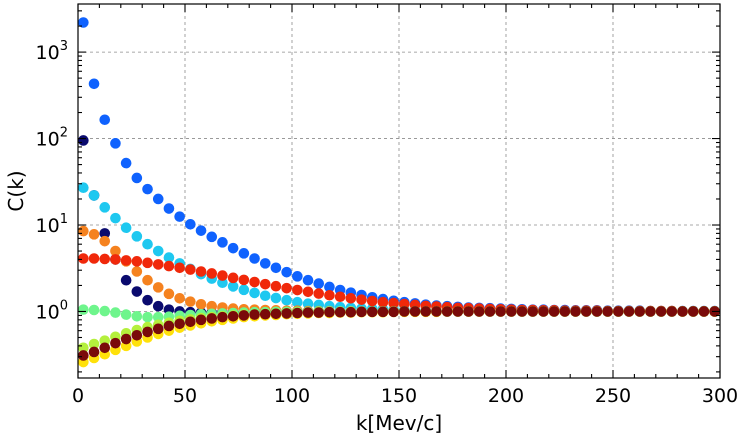  Describe the element at coordinates (52, 224) in the screenshot. I see `y-tick-label: 10¹` at that location.